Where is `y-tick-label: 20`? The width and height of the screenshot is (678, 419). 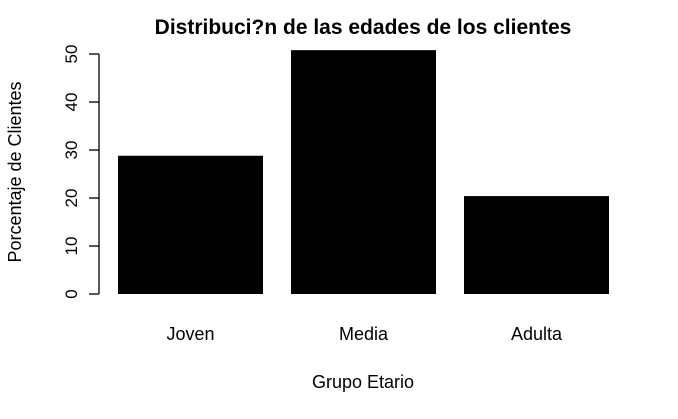 y-tick-label: 20 is located at coordinates (71, 198).